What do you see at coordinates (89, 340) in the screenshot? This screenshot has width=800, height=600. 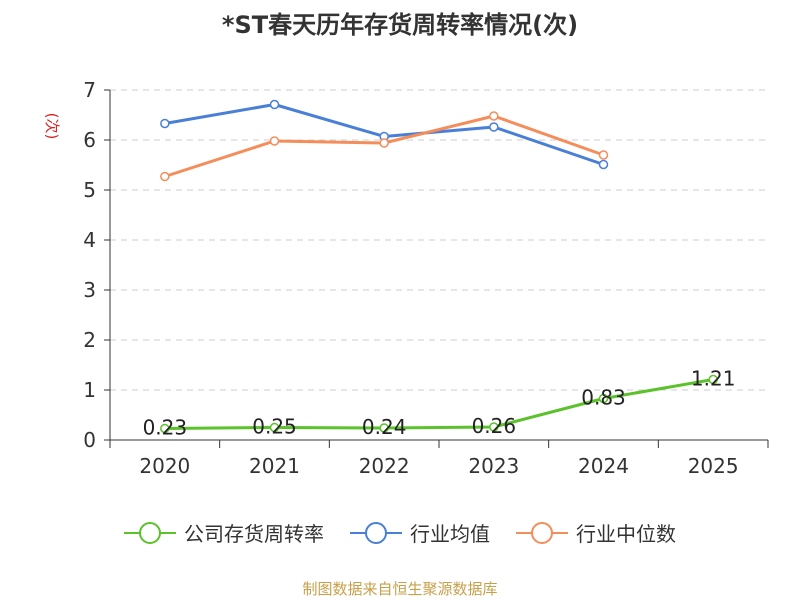 I see `y-tick-label: 2` at bounding box center [89, 340].